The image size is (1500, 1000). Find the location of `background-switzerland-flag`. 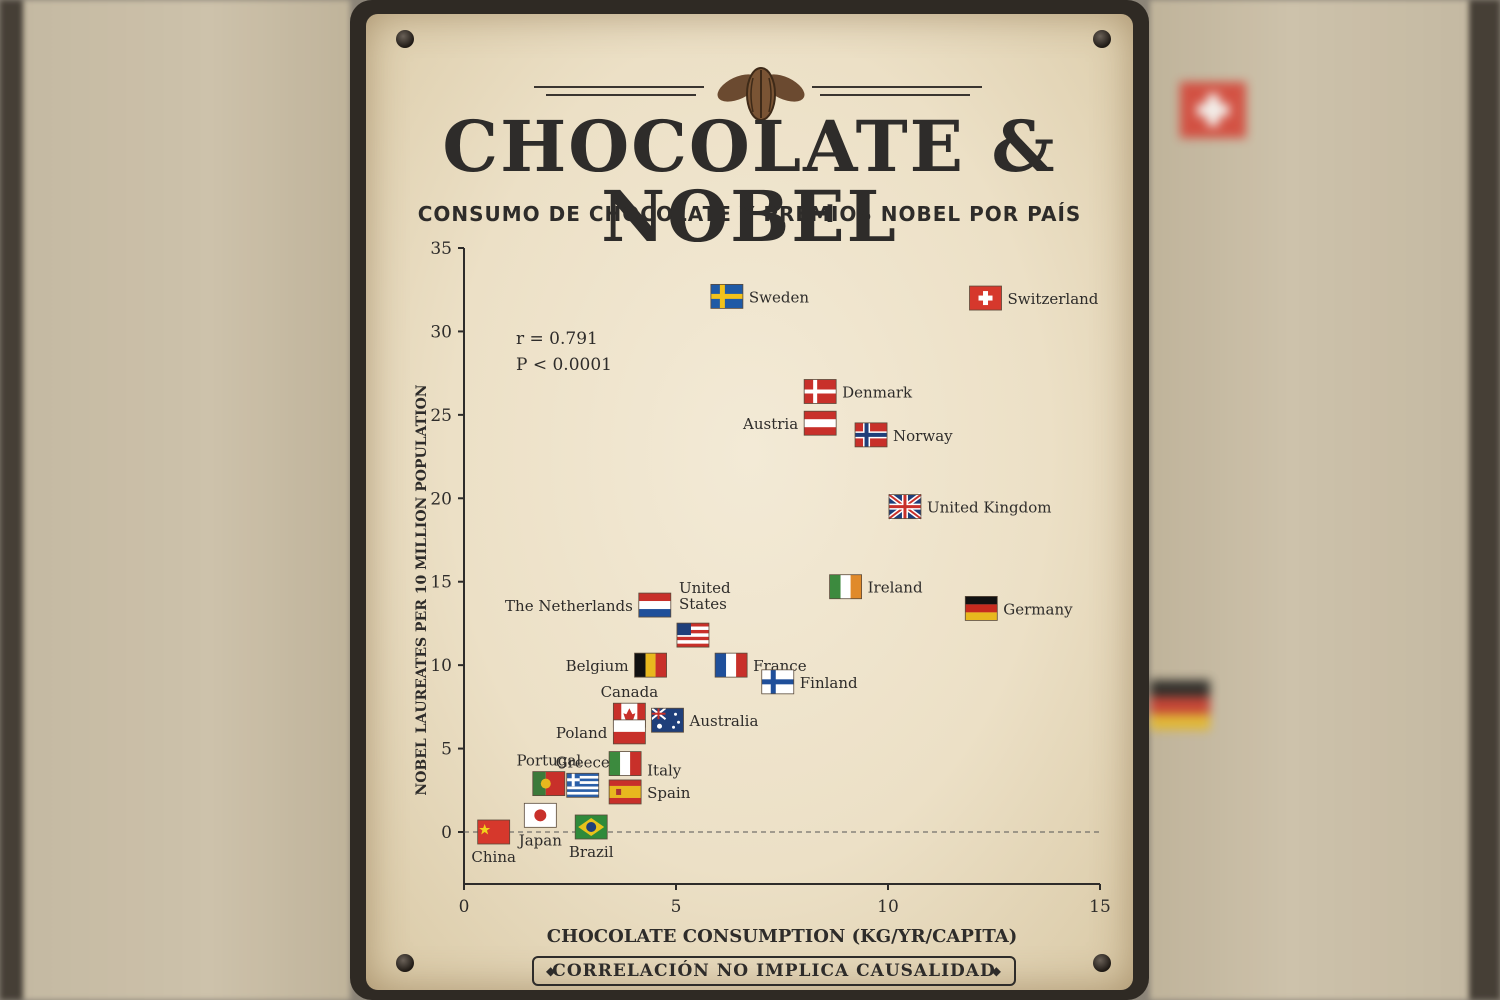

background-switzerland-flag is located at coordinates (1213, 110).